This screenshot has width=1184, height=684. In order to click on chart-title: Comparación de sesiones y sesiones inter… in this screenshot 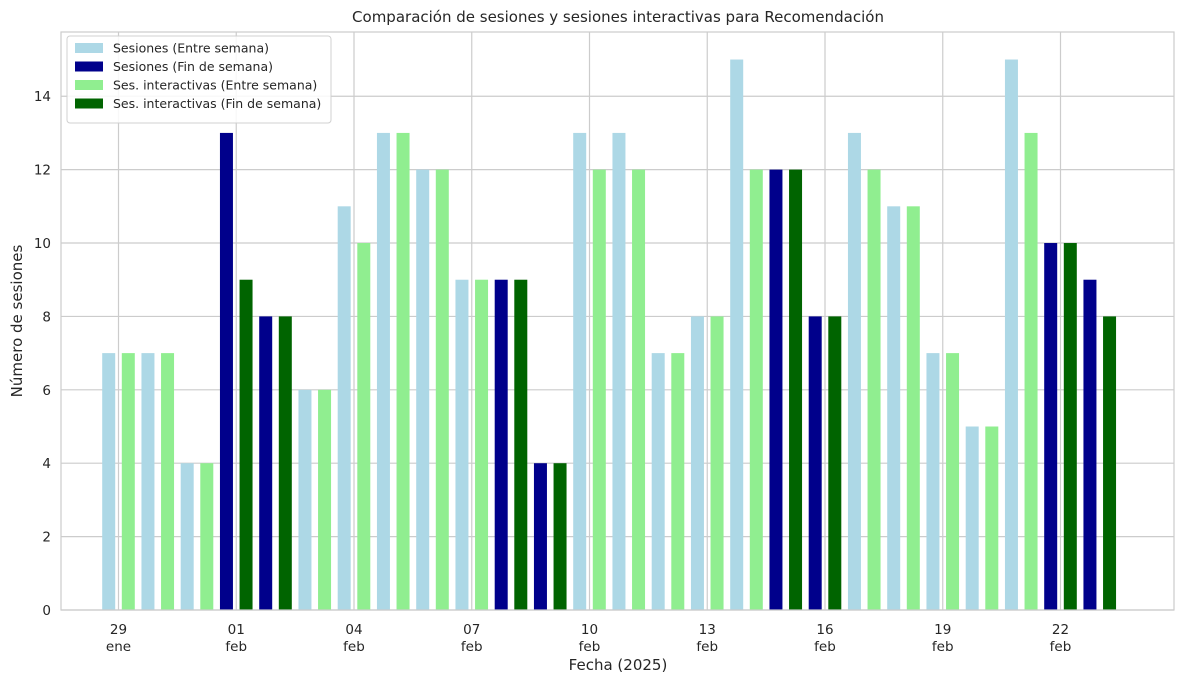, I will do `click(618, 17)`.